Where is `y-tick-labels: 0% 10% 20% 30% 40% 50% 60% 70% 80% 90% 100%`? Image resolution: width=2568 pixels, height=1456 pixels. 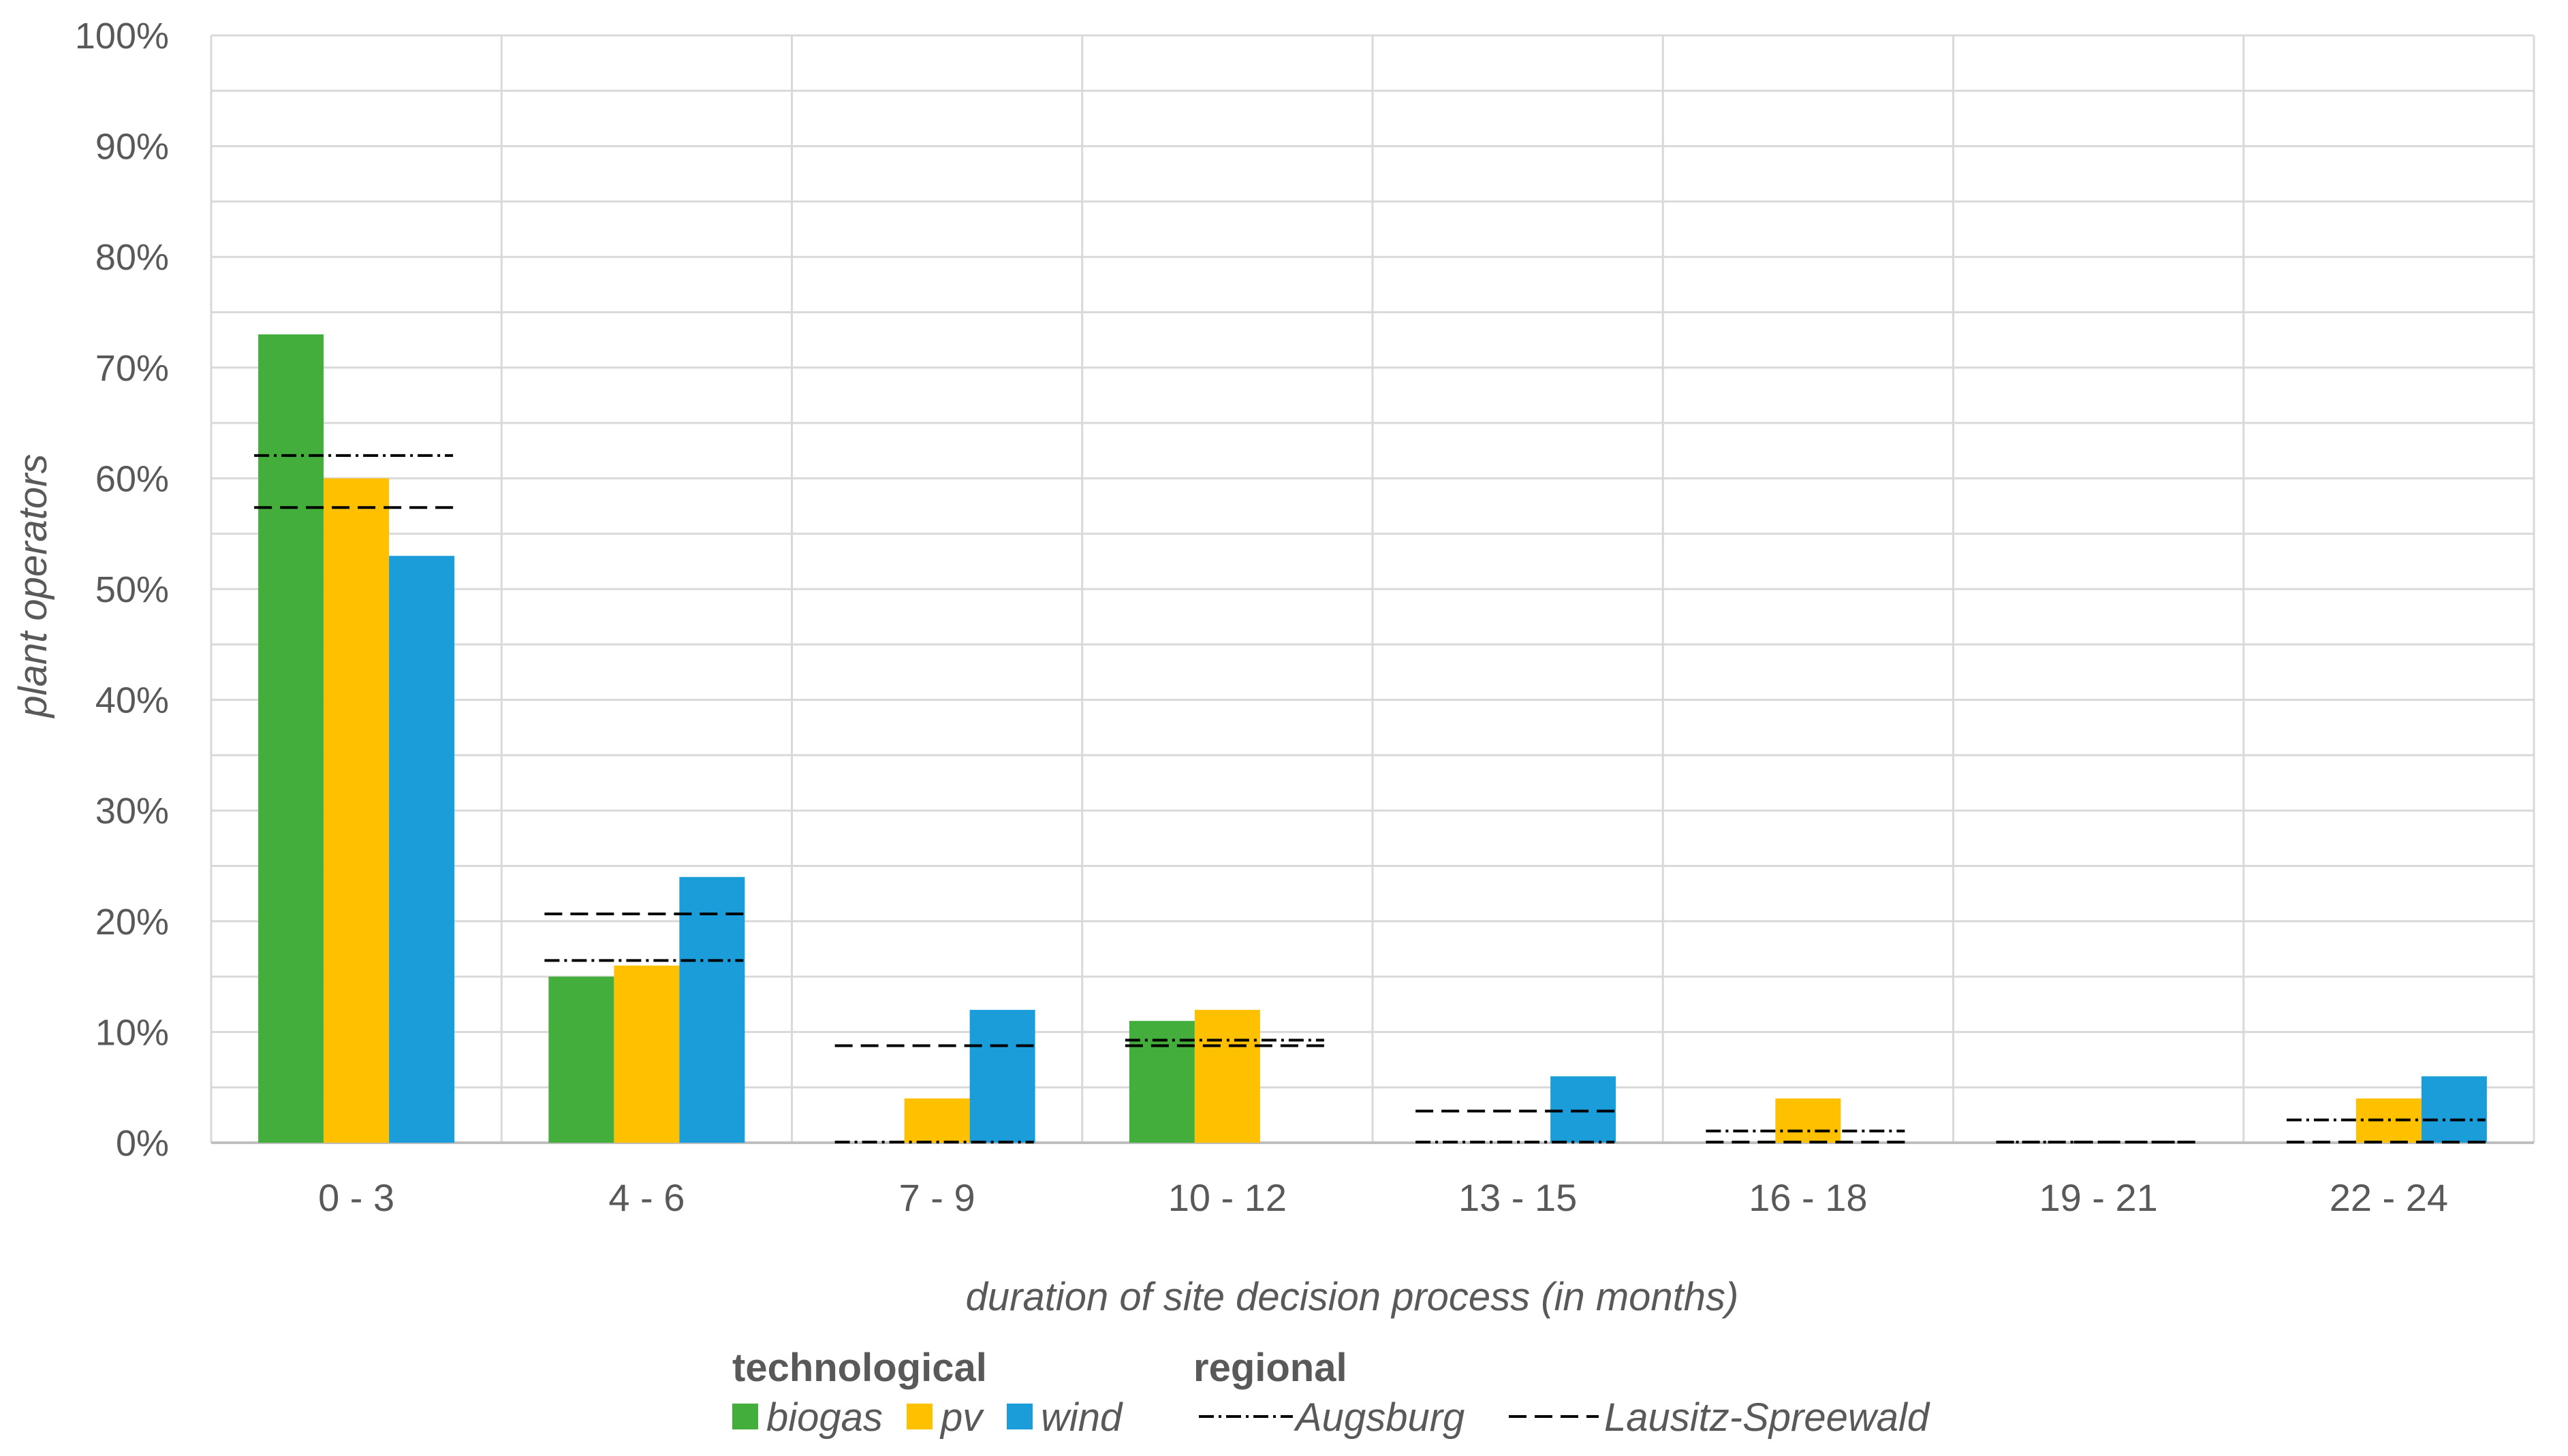 y-tick-labels: 0% 10% 20% 30% 40% 50% 60% 70% 80% 90% 100% is located at coordinates (122, 590).